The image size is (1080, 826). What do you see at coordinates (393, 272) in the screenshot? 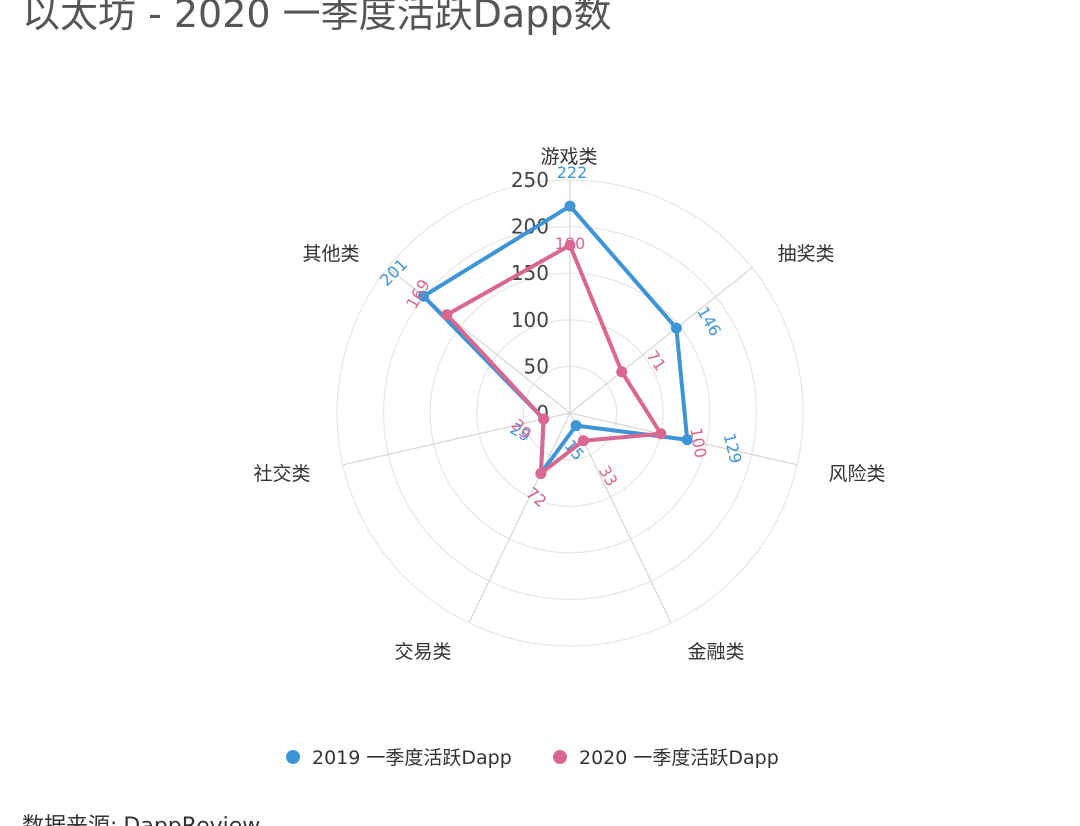
I see `data-label: 201` at bounding box center [393, 272].